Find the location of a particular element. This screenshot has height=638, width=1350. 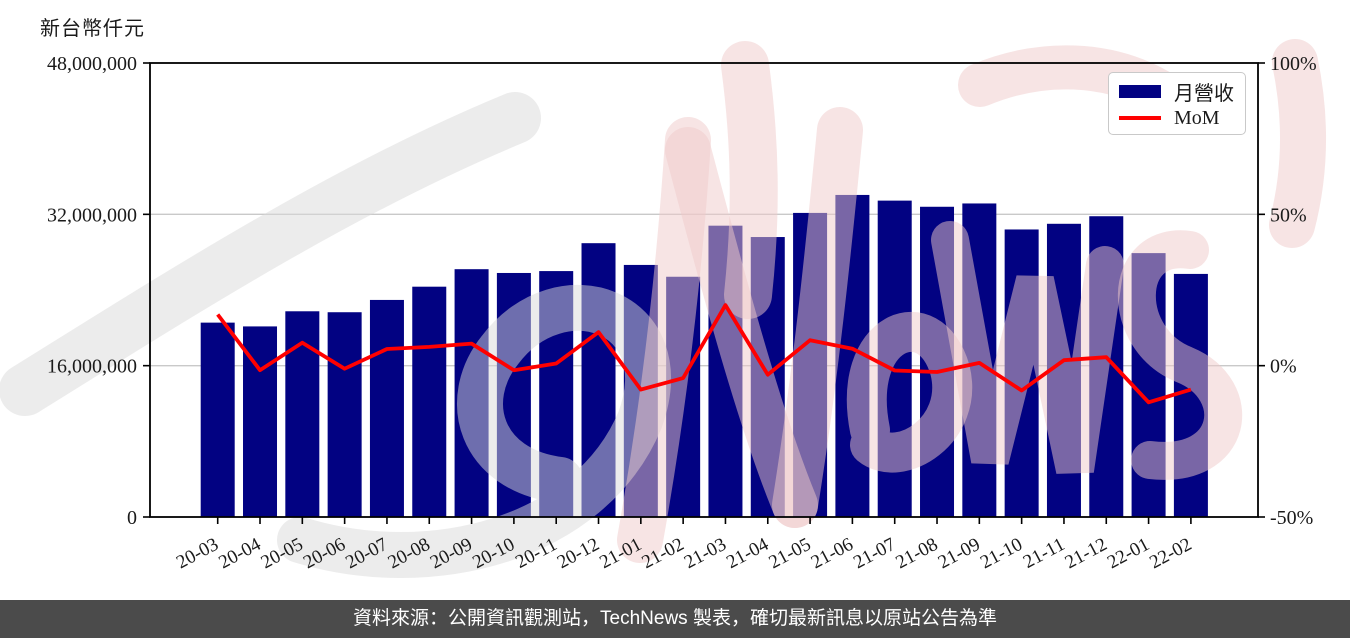

left-axis-title: 新台幣仟元 is located at coordinates (92, 29).